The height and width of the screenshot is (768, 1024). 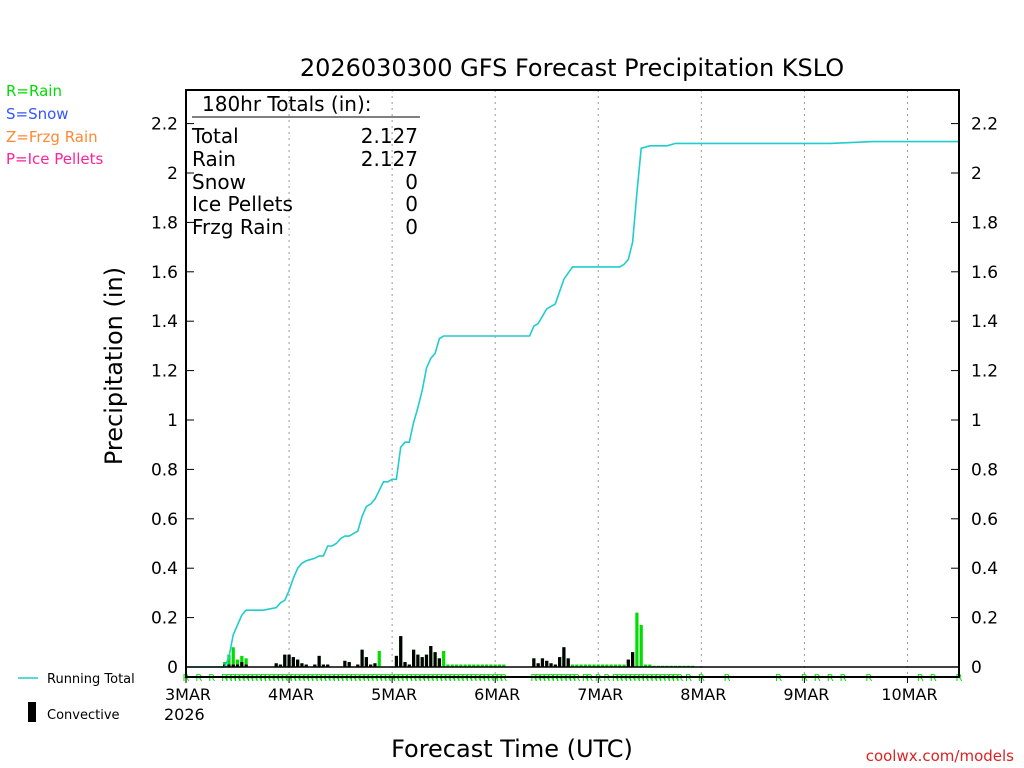 I want to click on totals-header: 180hr Totals (in):, so click(x=287, y=104).